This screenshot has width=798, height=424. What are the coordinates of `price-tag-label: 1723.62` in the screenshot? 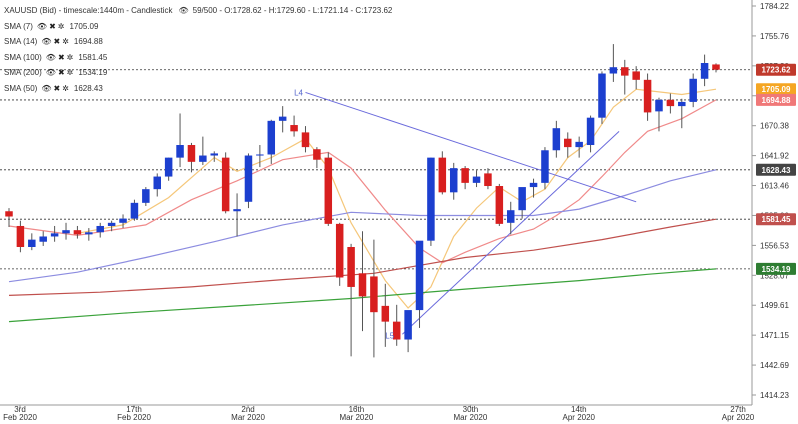 It's located at (776, 70).